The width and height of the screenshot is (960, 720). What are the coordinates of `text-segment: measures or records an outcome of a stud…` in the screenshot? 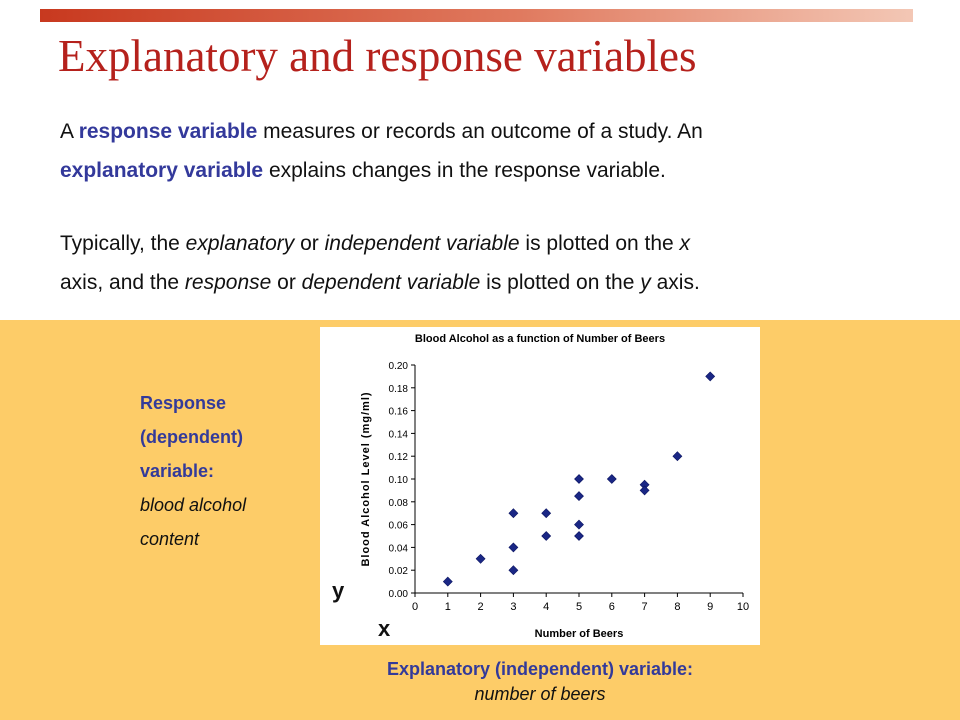 It's located at (480, 131).